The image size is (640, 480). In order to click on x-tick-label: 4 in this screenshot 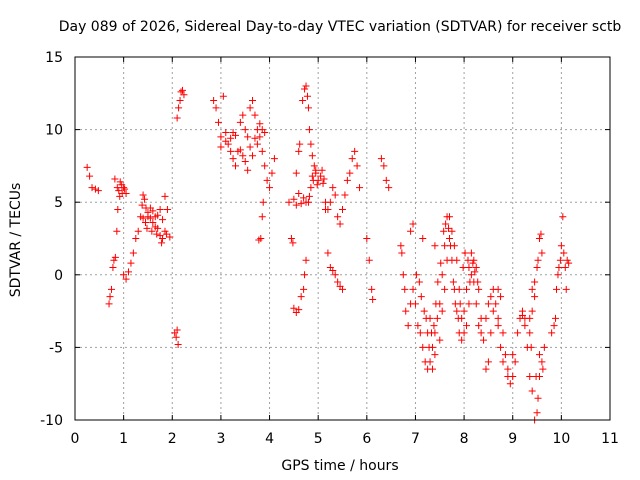, I will do `click(269, 439)`.